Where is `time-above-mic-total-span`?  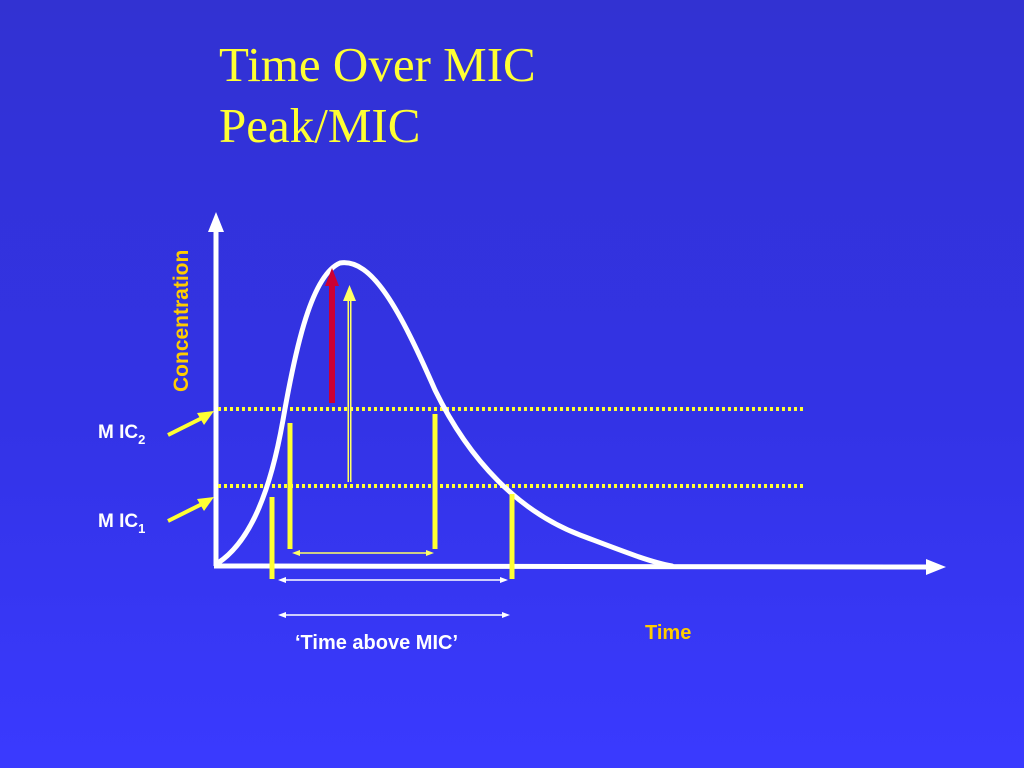 time-above-mic-total-span is located at coordinates (394, 615).